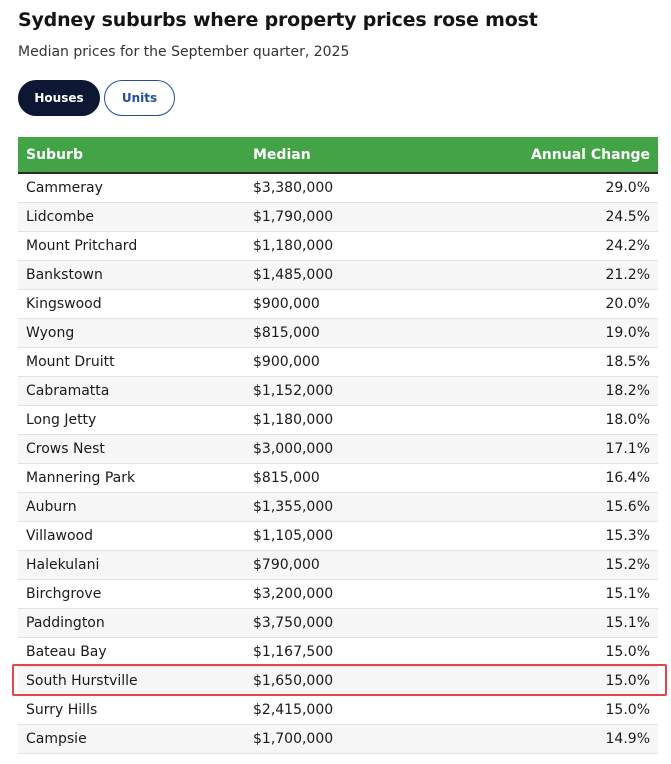 The width and height of the screenshot is (671, 764). Describe the element at coordinates (551, 155) in the screenshot. I see `column-header-annual-change: Annual Change` at that location.